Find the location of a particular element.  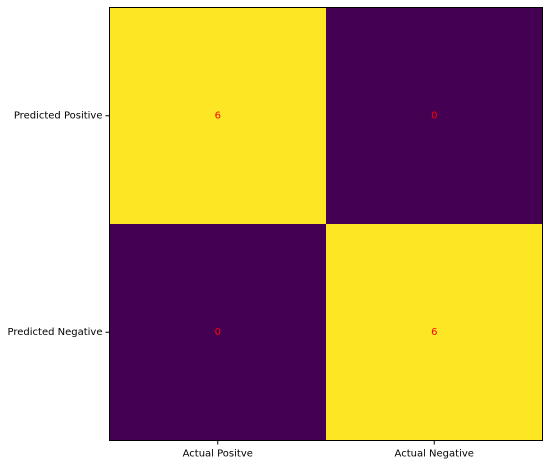

x-axis-ticks: Actual Positve Actual Negative is located at coordinates (328, 450).